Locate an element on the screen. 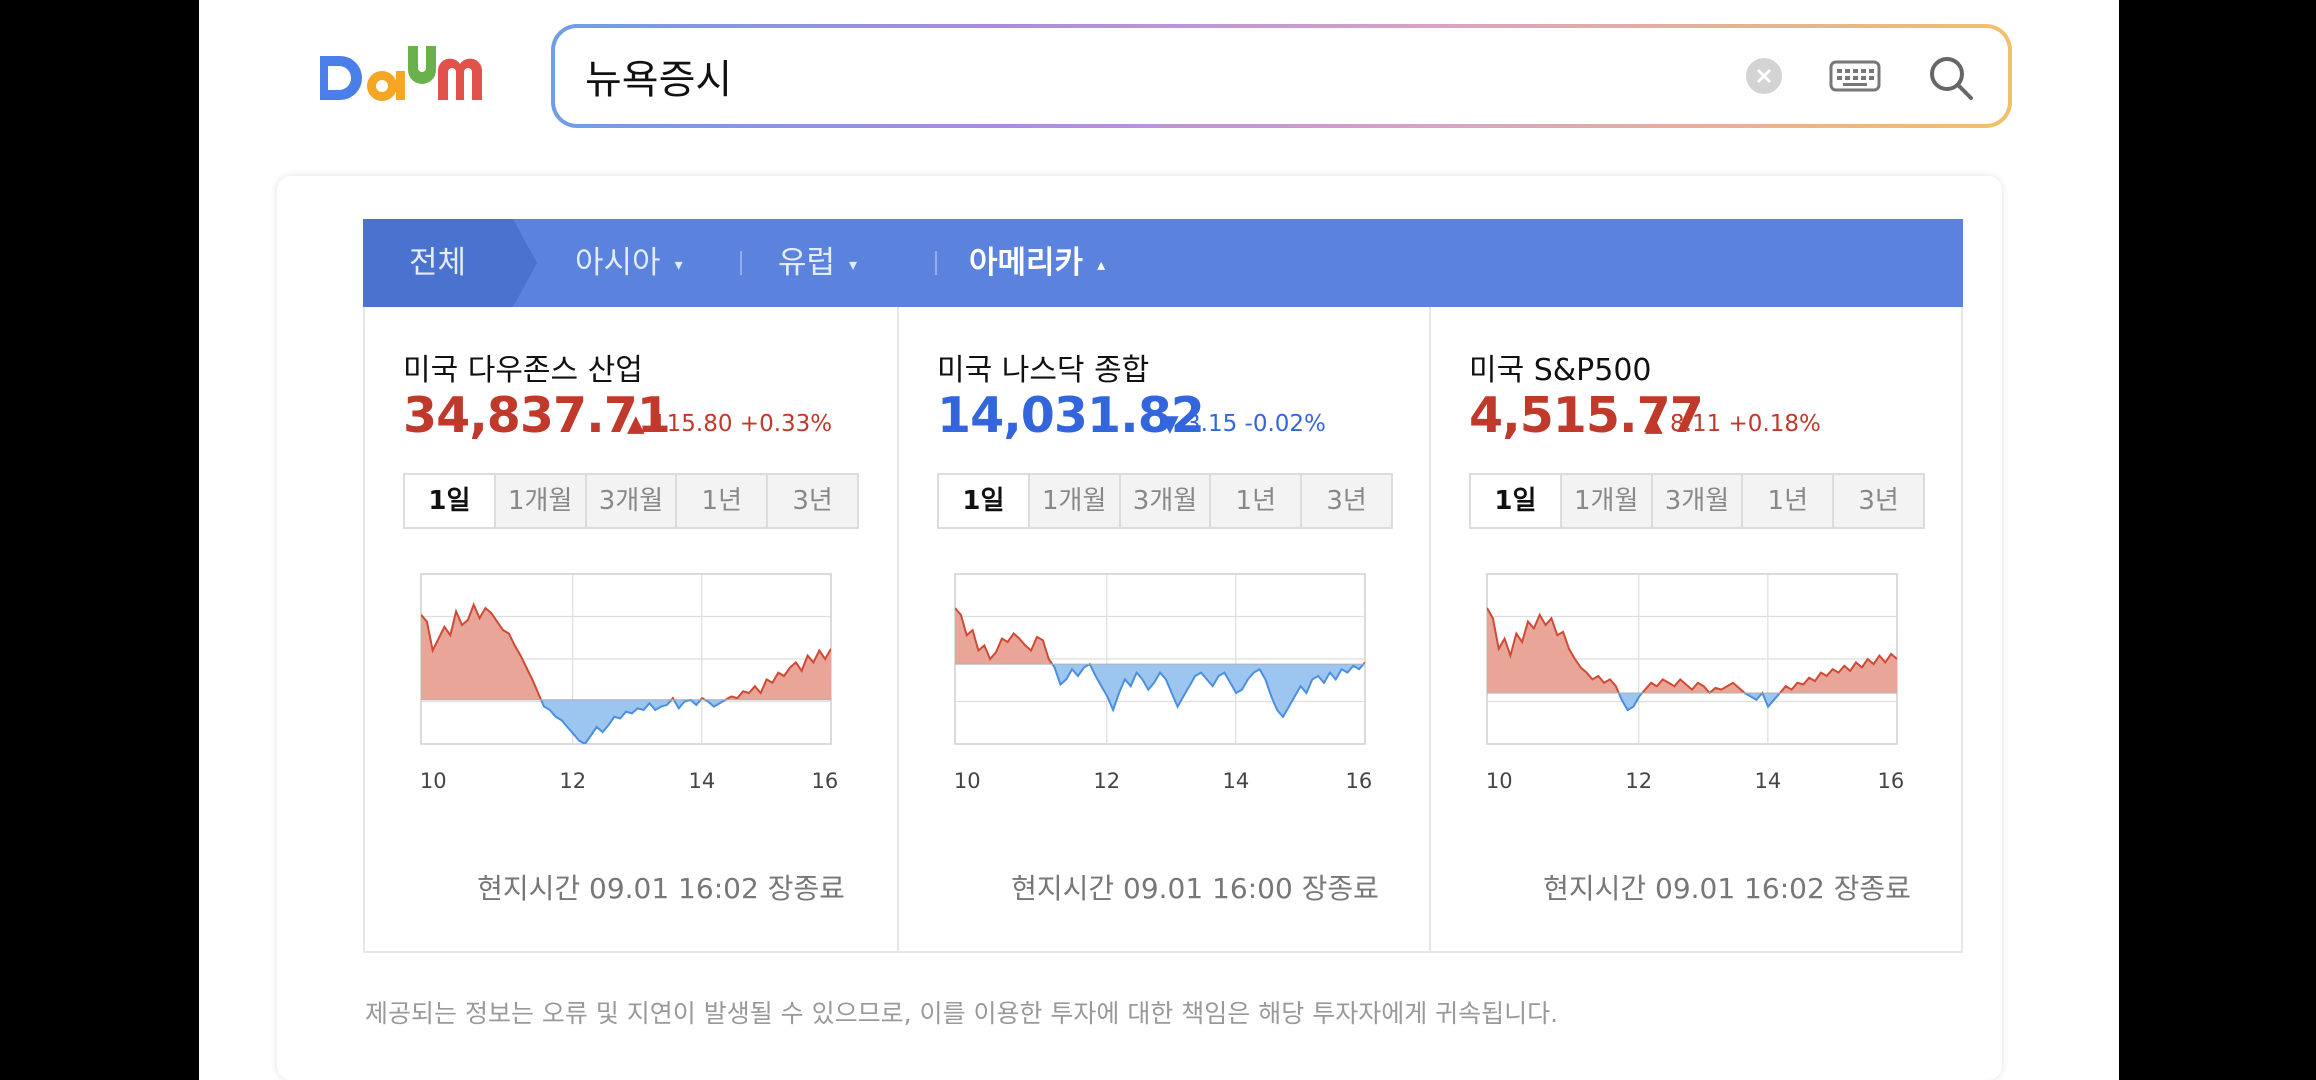 This screenshot has height=1080, width=2316. daum-logo is located at coordinates (411, 76).